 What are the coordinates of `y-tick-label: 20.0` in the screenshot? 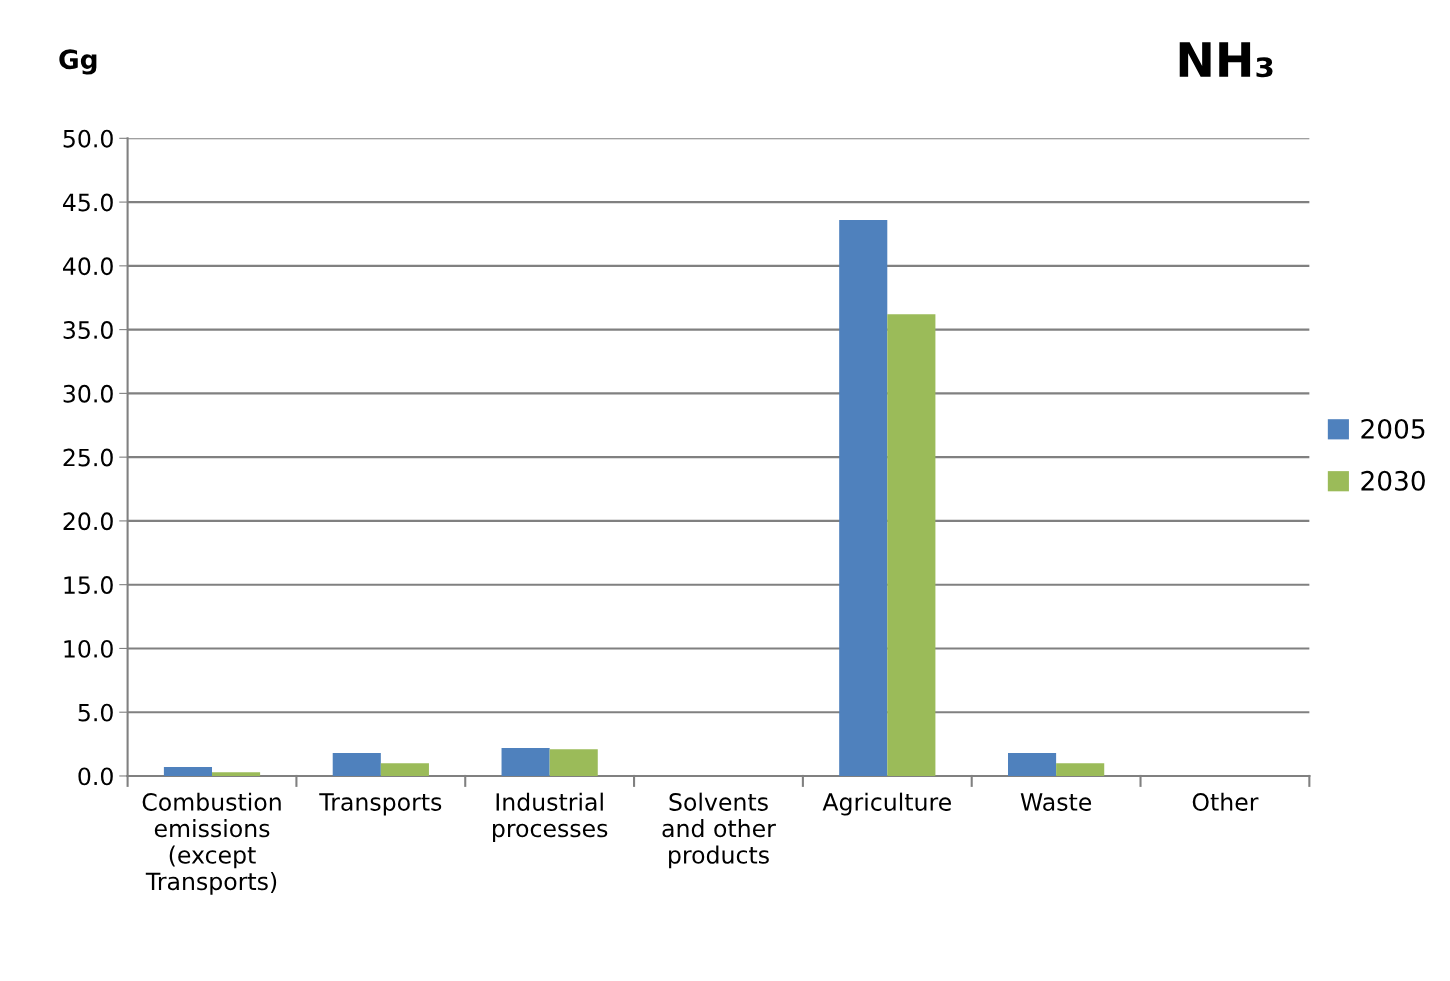 It's located at (88, 521).